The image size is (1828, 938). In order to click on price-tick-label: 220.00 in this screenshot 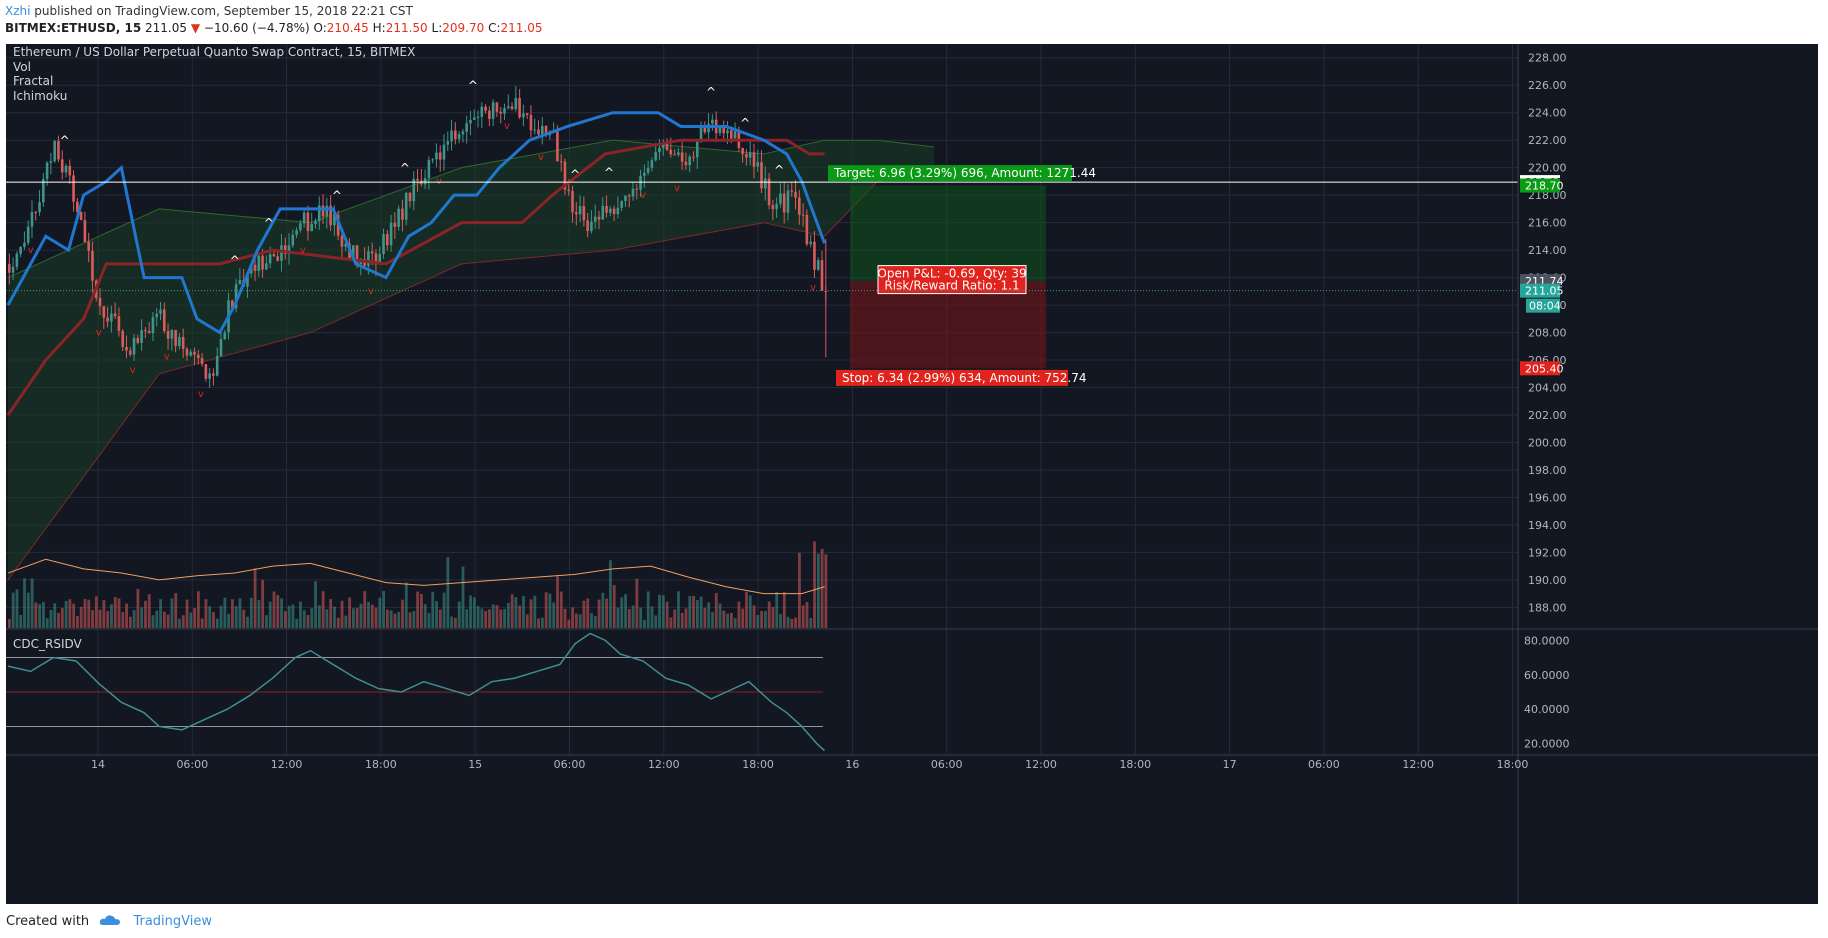, I will do `click(1547, 168)`.